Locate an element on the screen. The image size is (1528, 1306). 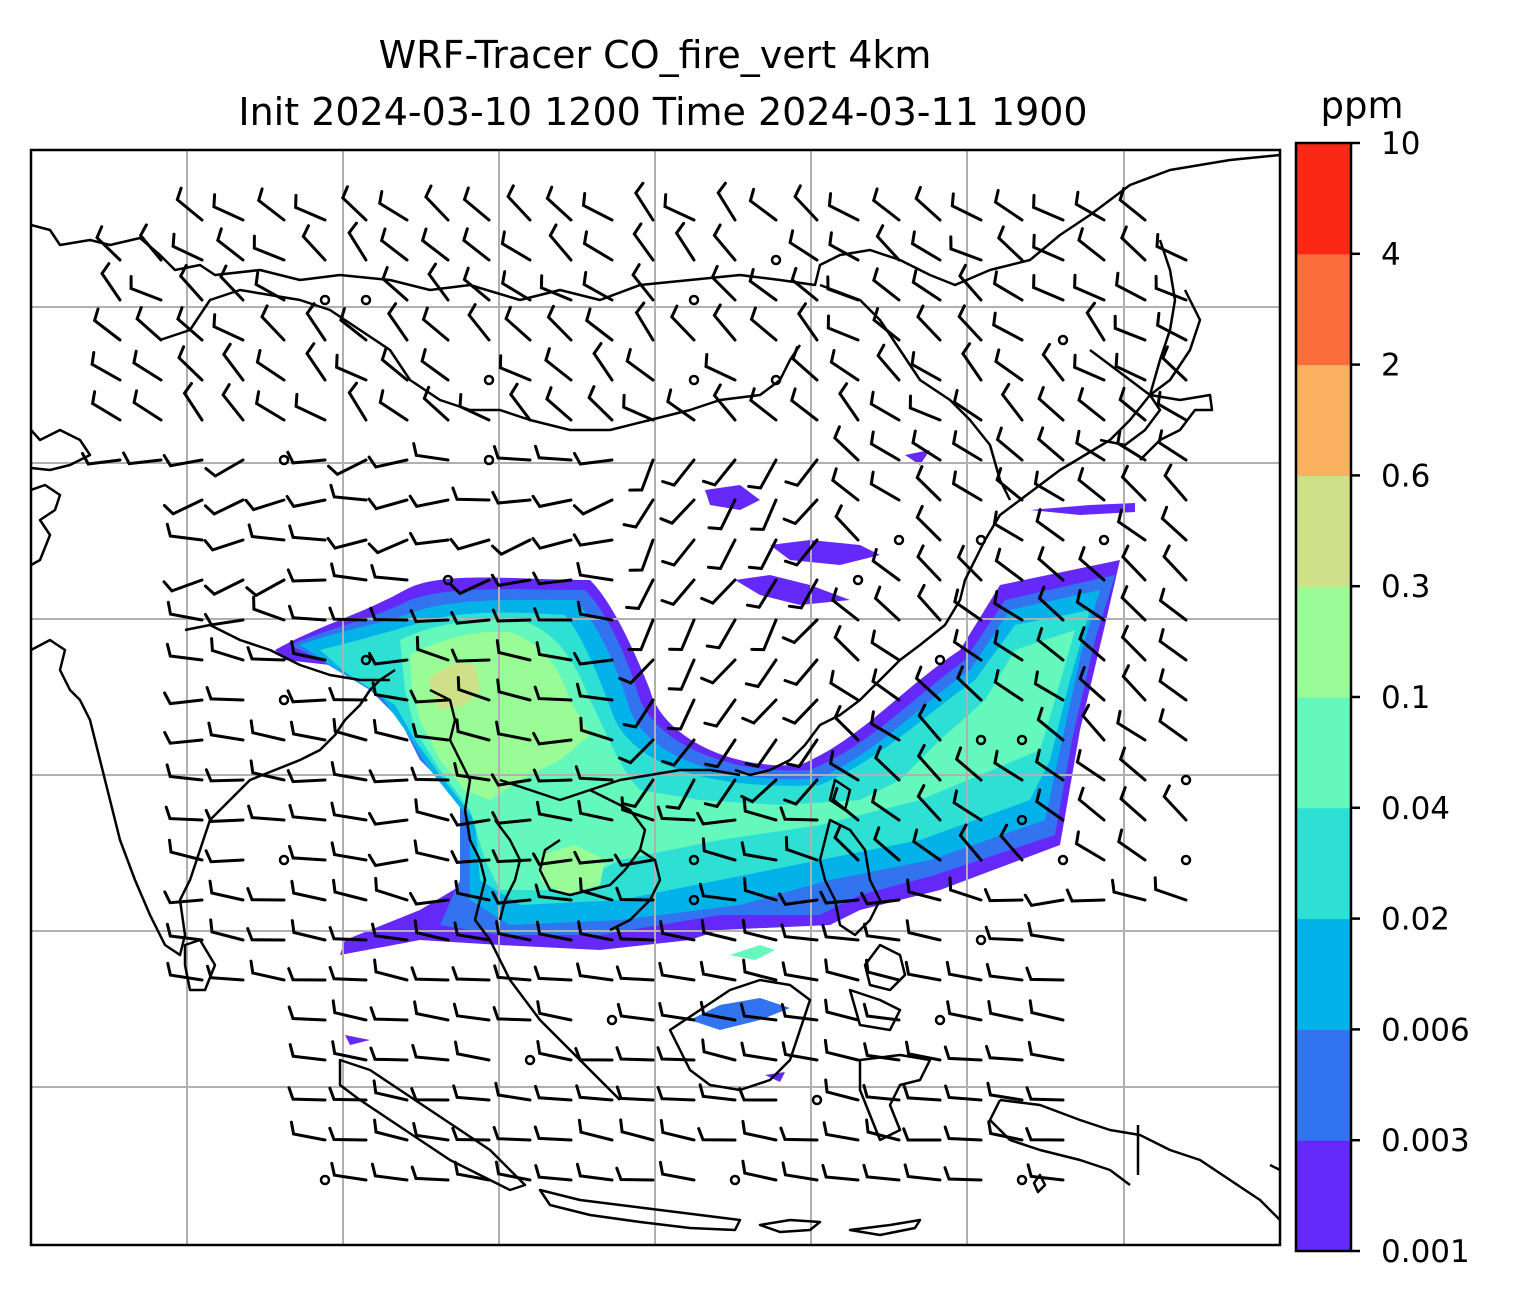
colorbar-tick-label: 0.04 is located at coordinates (1415, 809).